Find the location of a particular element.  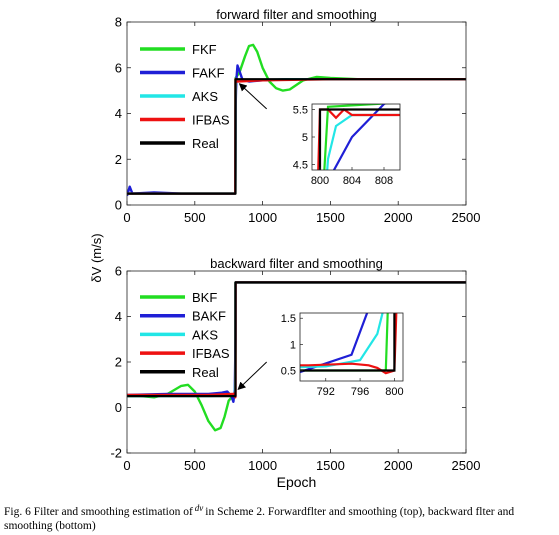

legend-label-fkf: FKF is located at coordinates (204, 49).